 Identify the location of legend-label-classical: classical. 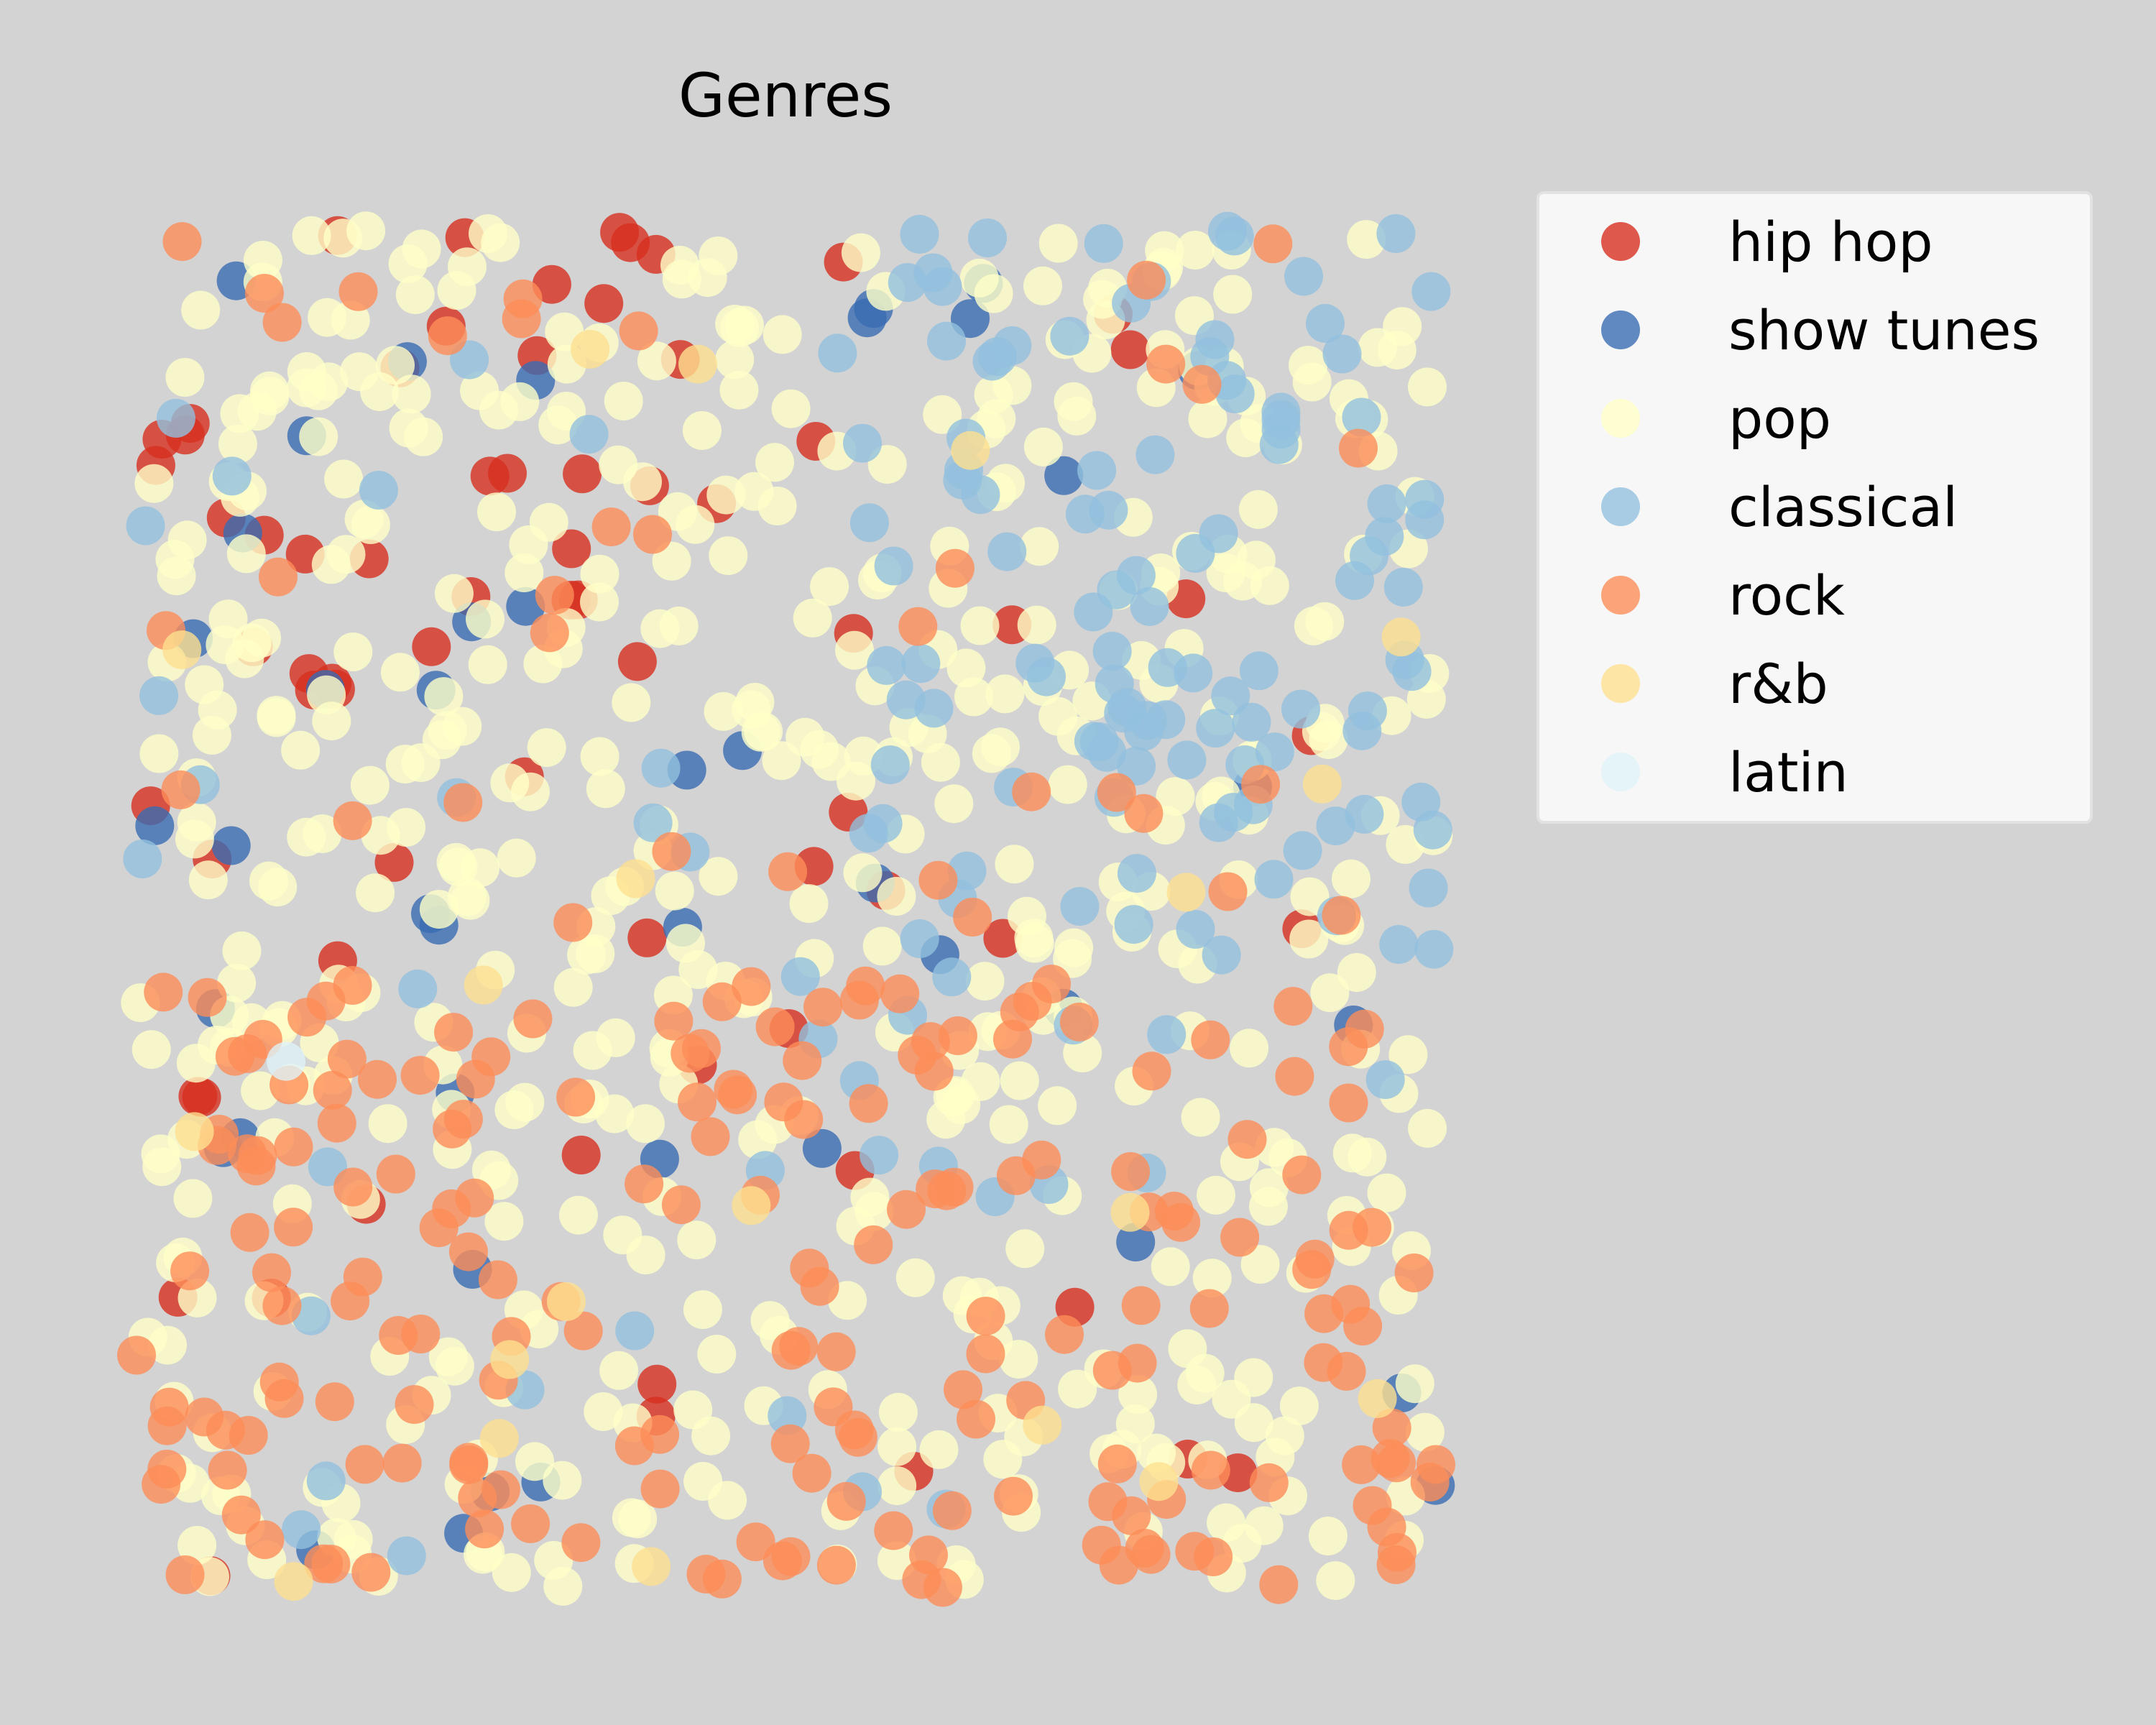
(1843, 507).